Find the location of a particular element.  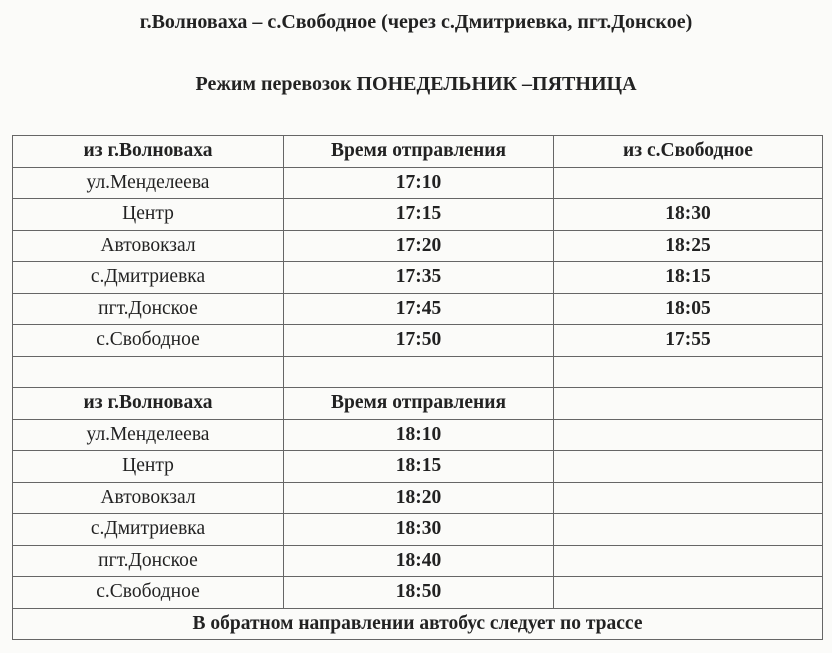

empty-row is located at coordinates (417, 371).